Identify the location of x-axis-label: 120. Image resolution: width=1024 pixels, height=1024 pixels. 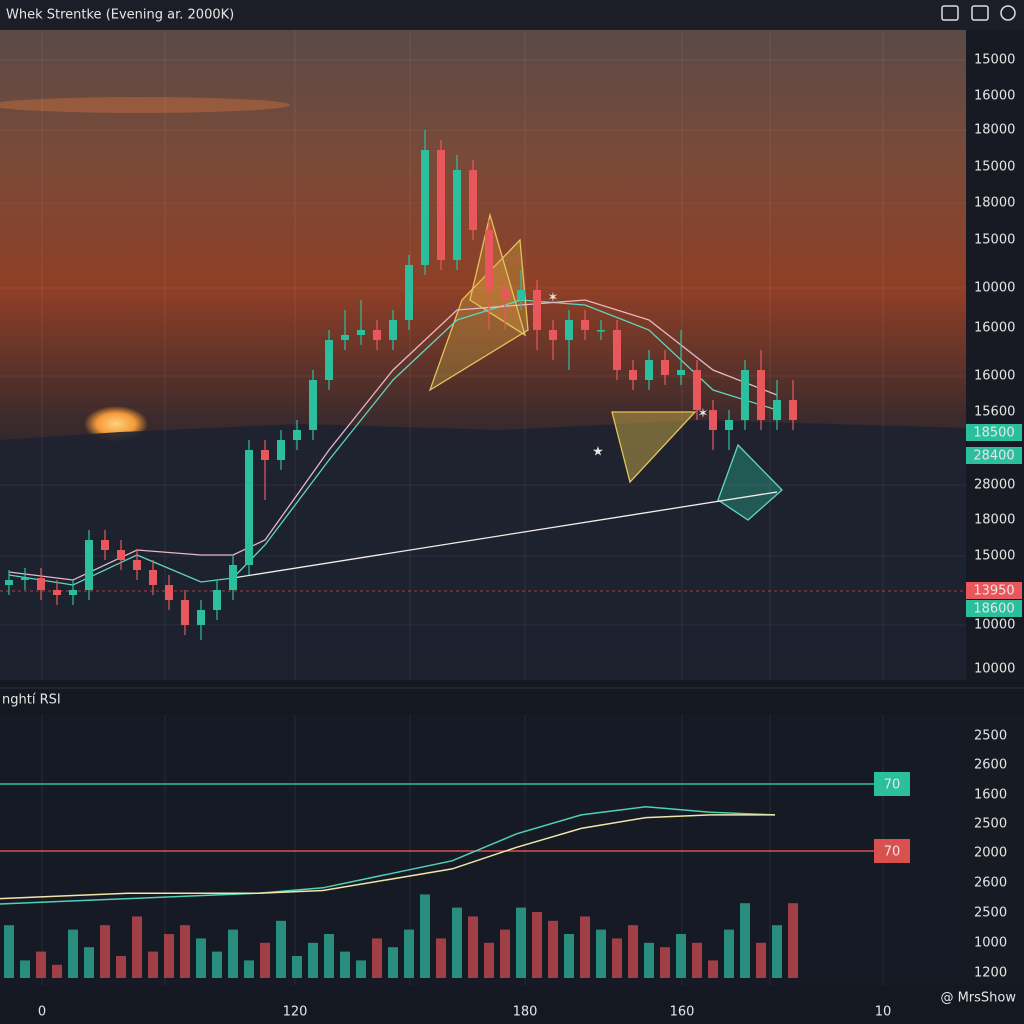
(295, 1012).